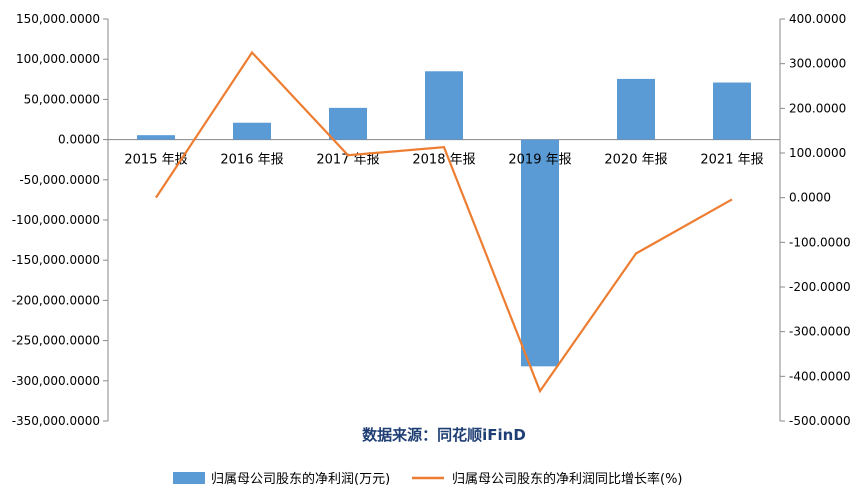  I want to click on category-label: 2016 年报, so click(251, 160).